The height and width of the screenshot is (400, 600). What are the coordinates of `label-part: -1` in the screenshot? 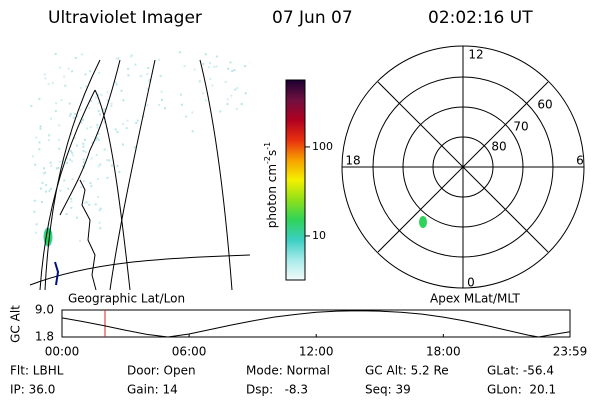 It's located at (267, 146).